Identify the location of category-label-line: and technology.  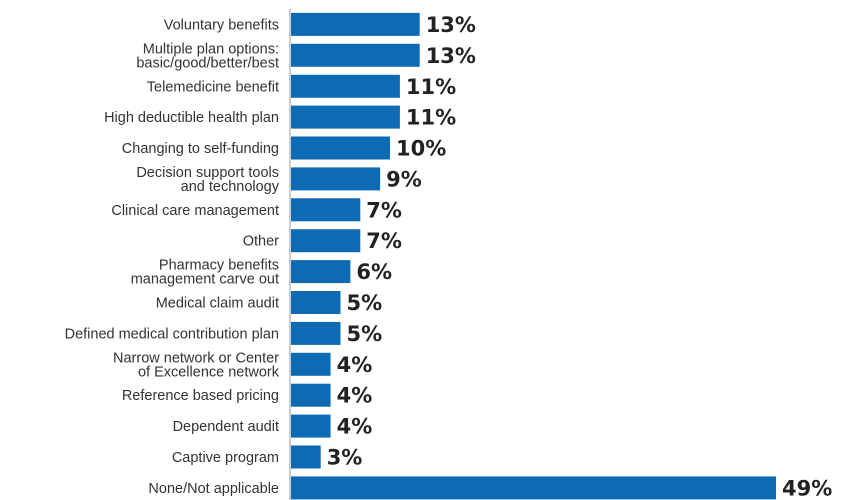
(230, 187).